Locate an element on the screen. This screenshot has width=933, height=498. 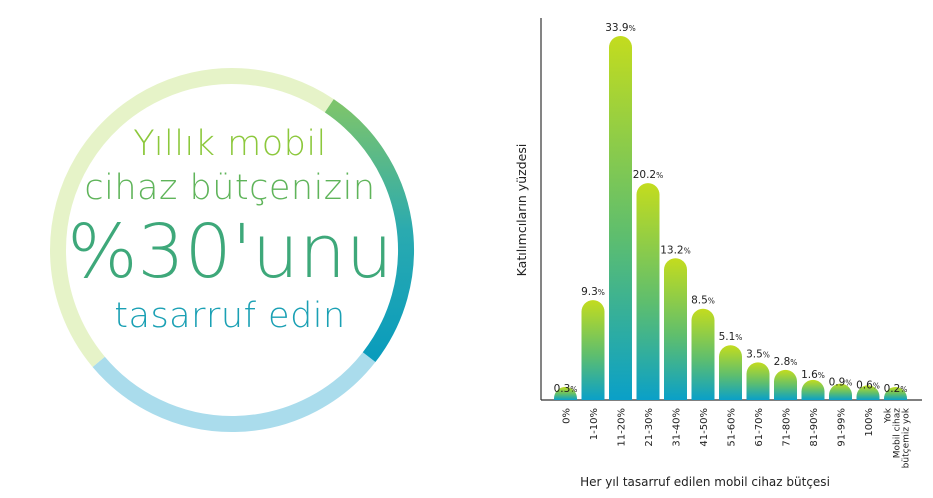
bar-value-label: 13.2% is located at coordinates (675, 250).